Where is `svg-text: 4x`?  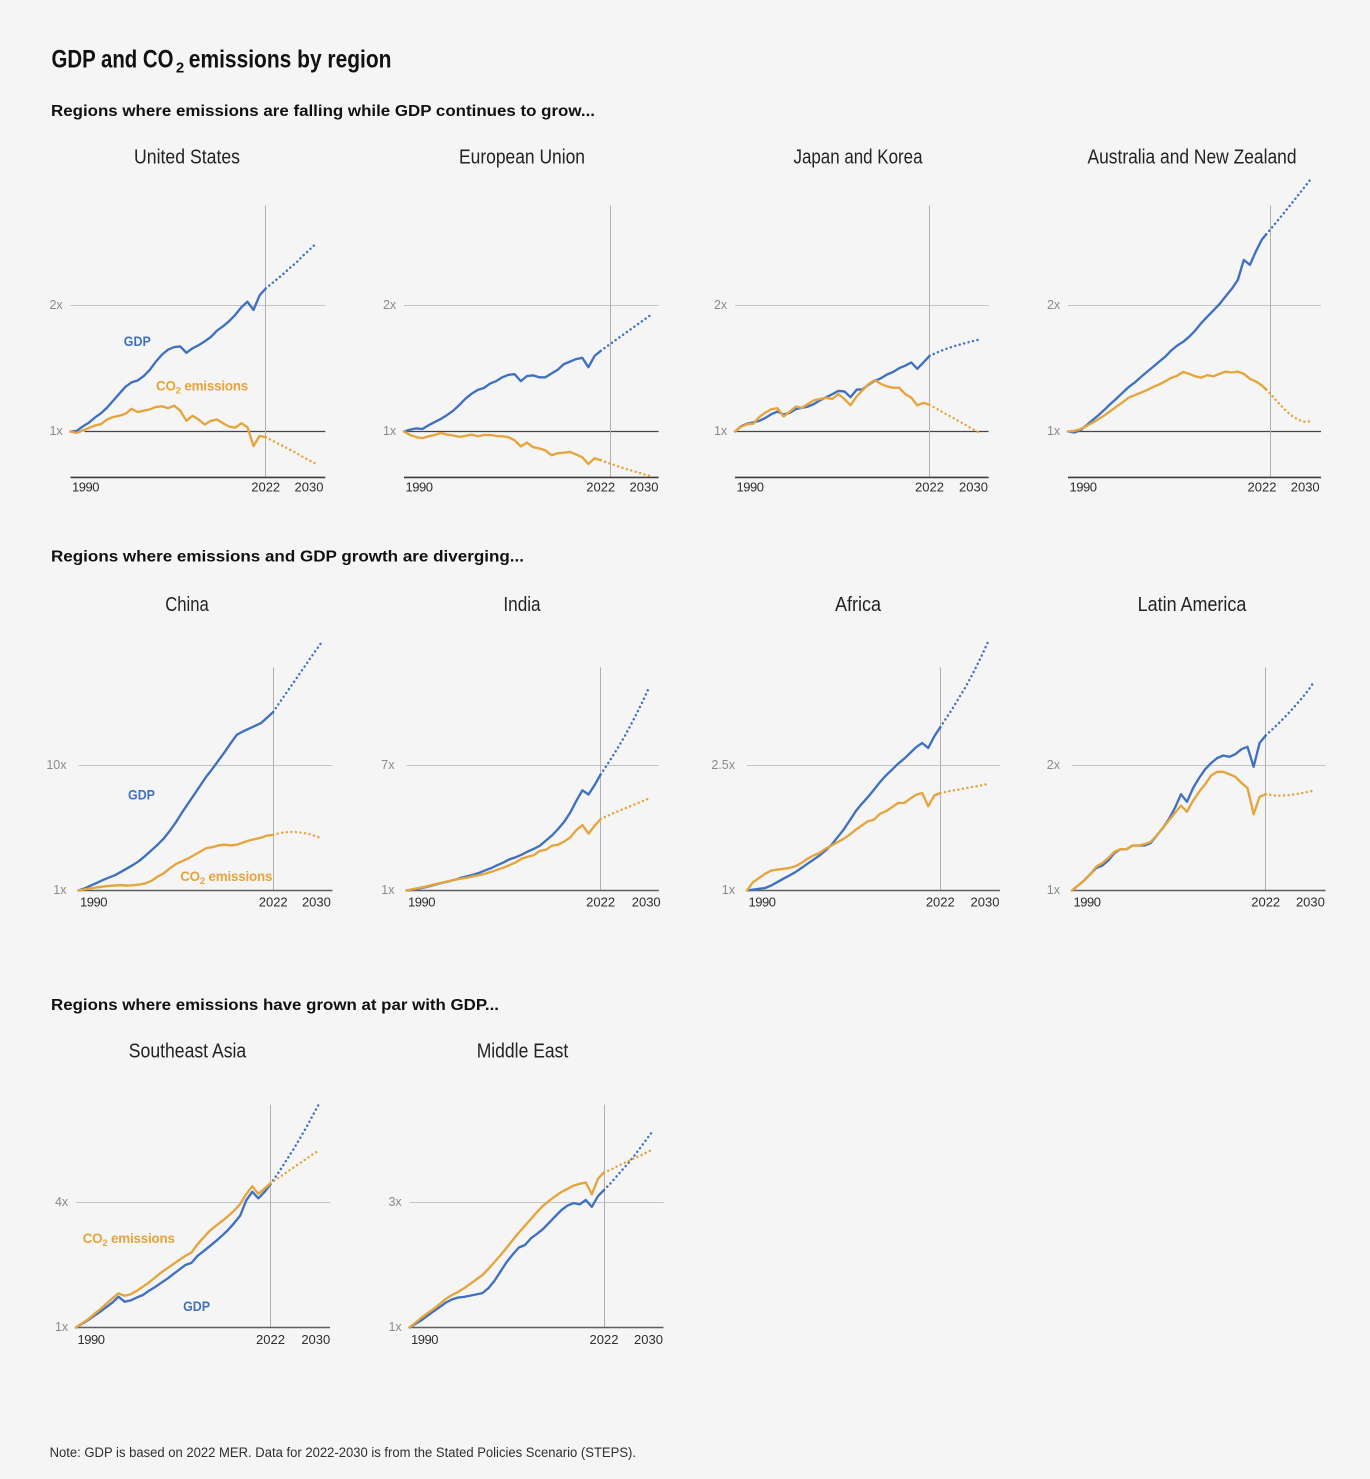 svg-text: 4x is located at coordinates (62, 1202).